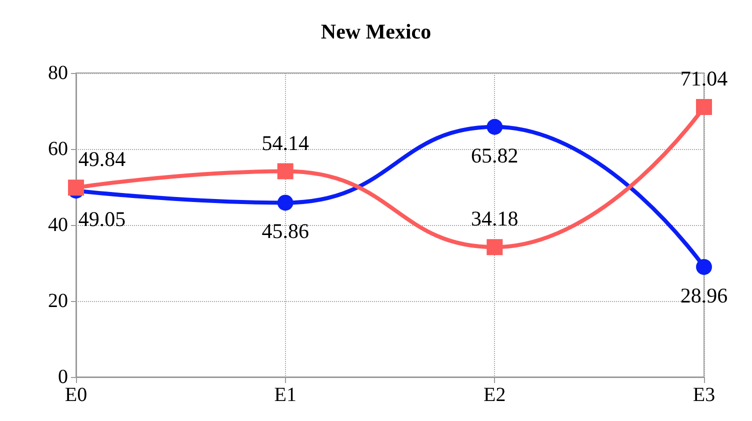  I want to click on data-label: 34.18, so click(494, 218).